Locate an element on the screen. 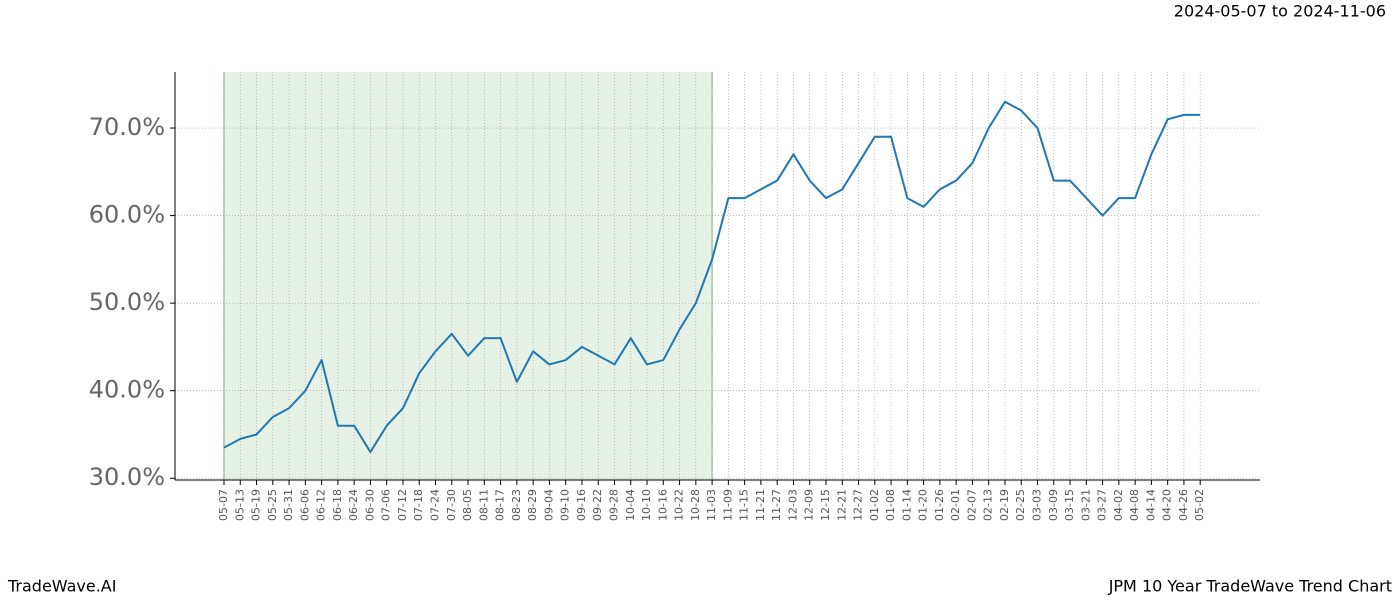 The image size is (1400, 600). x-tick-label: 10-10 is located at coordinates (646, 505).